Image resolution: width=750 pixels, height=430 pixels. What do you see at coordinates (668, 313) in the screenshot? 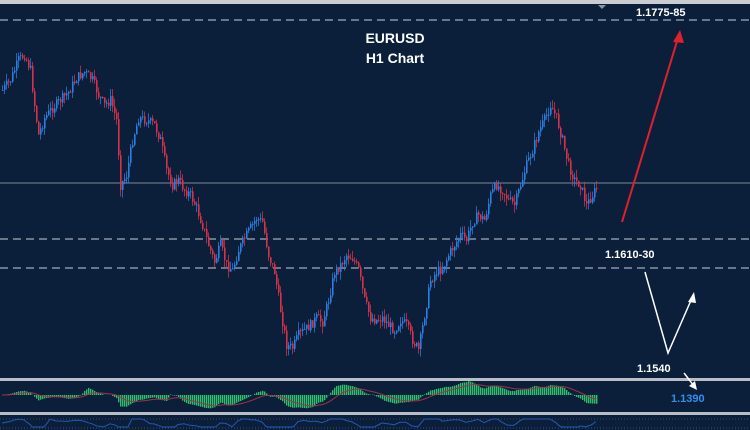
I see `pullback-scenario-arrow` at bounding box center [668, 313].